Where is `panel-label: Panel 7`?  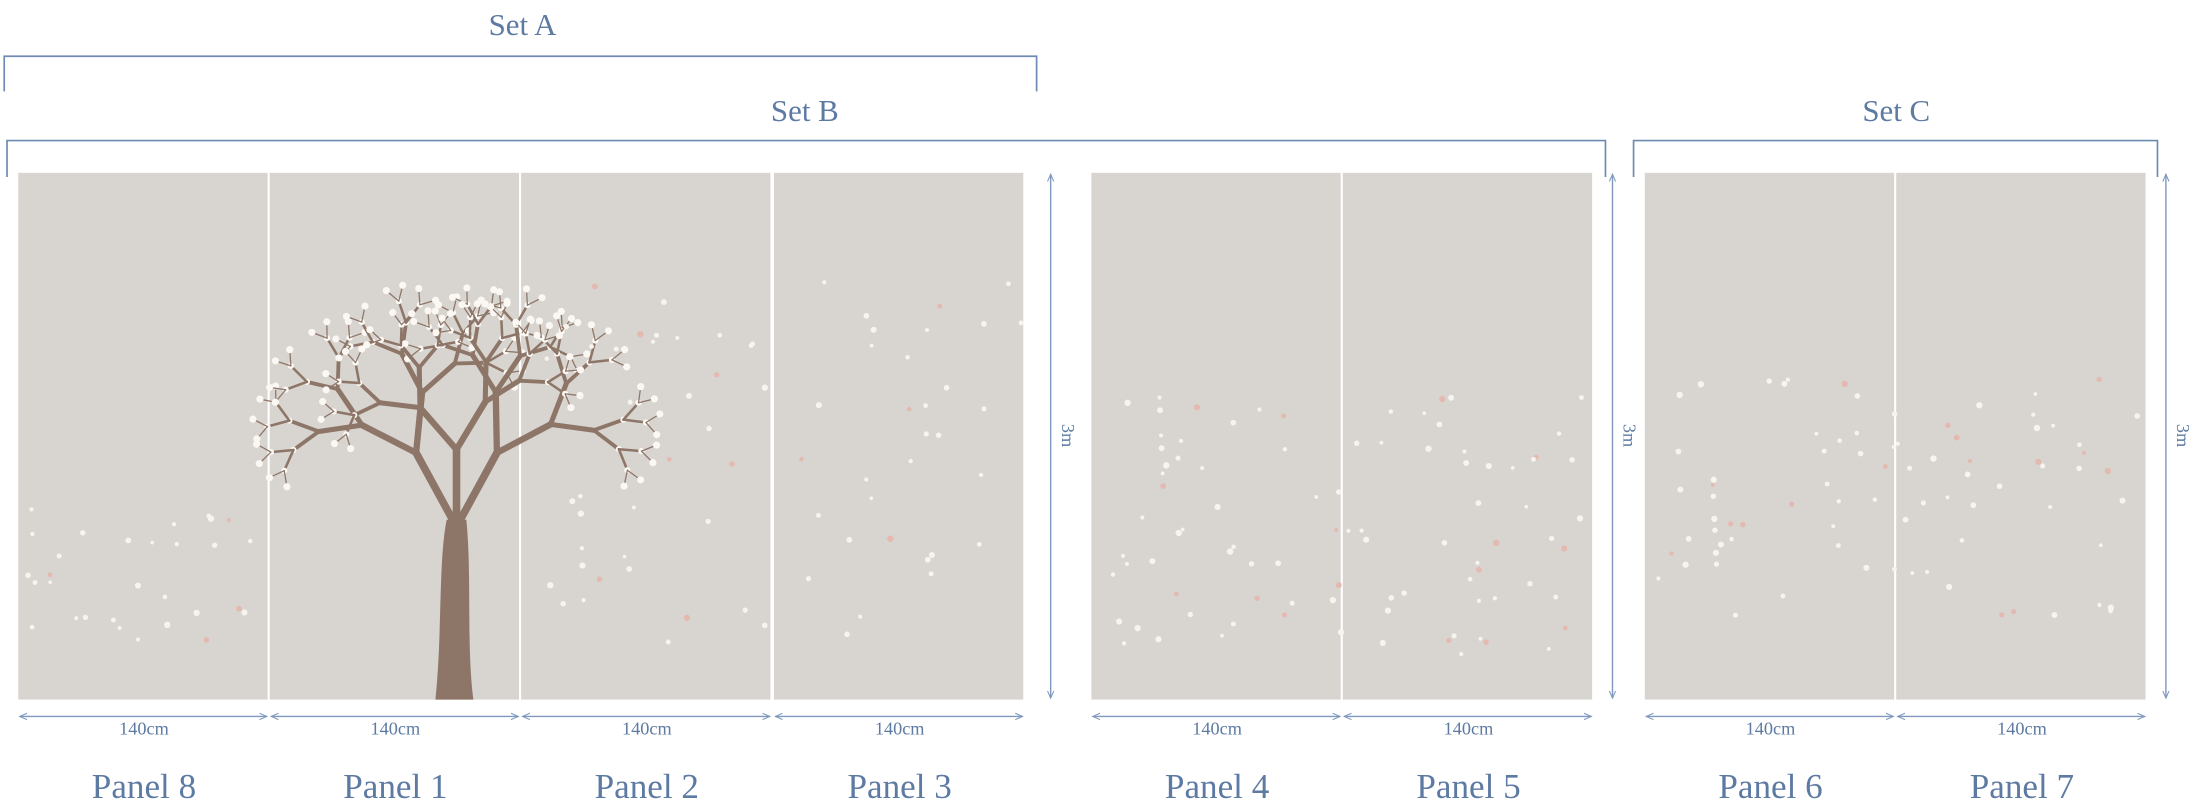
panel-label: Panel 7 is located at coordinates (2022, 786).